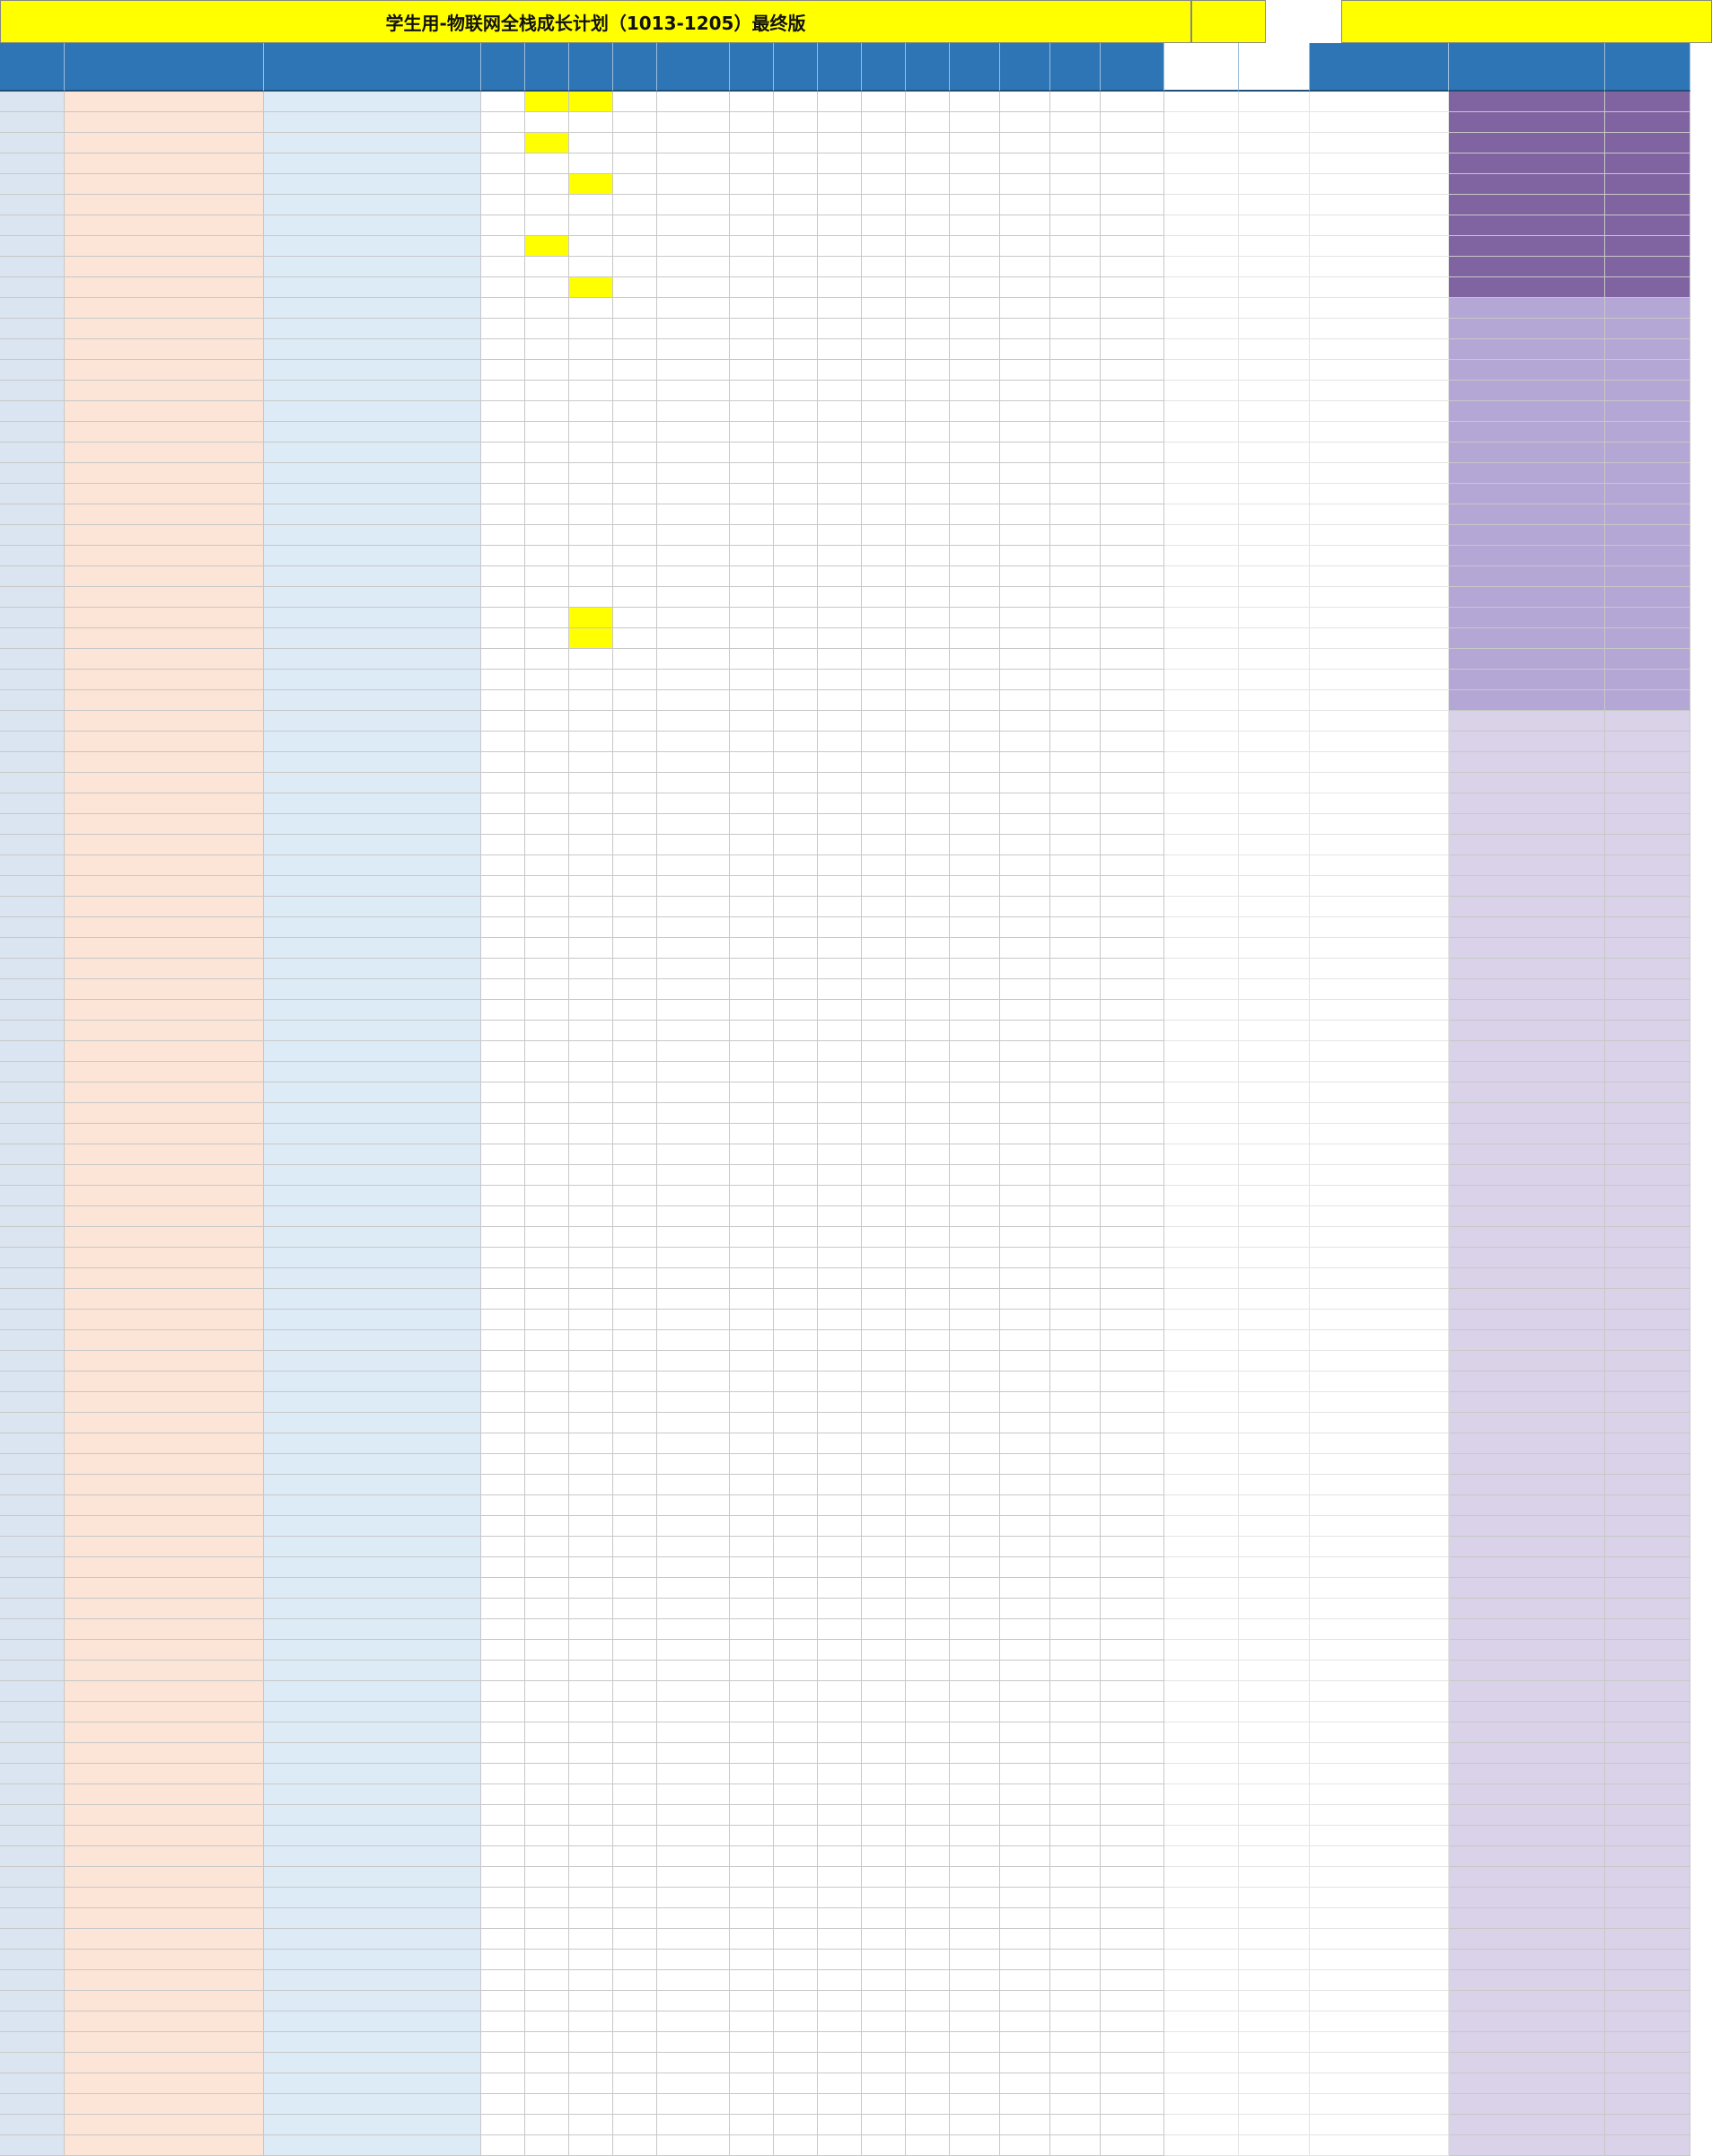  Describe the element at coordinates (1132, 67) in the screenshot. I see `header-total` at that location.